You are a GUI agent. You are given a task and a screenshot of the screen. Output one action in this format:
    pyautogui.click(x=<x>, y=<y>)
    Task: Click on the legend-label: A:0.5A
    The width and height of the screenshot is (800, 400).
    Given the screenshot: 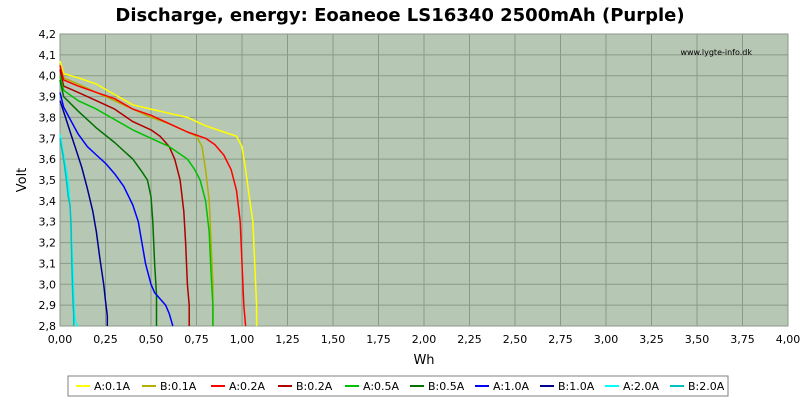 What is the action you would take?
    pyautogui.click(x=381, y=386)
    